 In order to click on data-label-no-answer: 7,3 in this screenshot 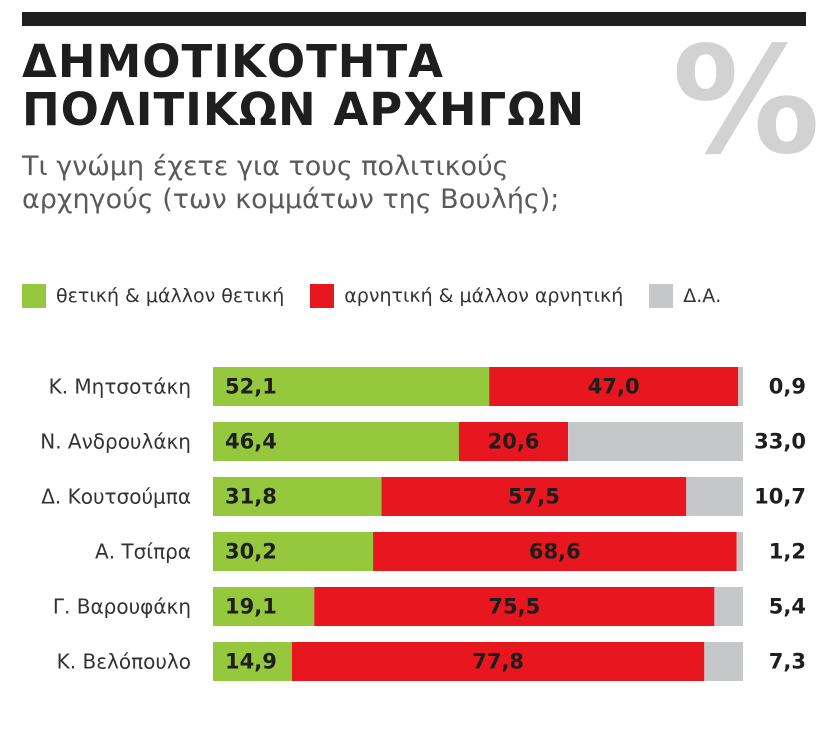, I will do `click(787, 662)`.